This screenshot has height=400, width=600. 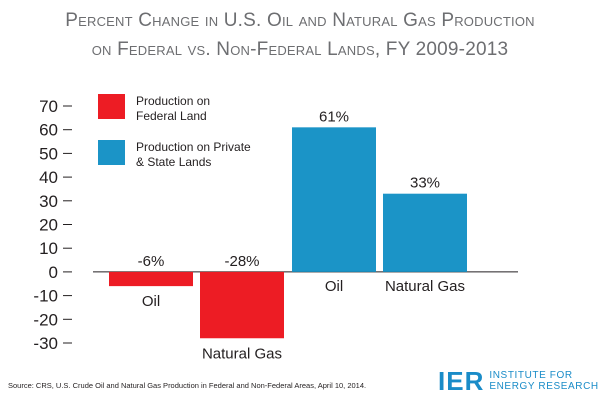 I want to click on y-tick-label: -20, so click(x=45, y=319).